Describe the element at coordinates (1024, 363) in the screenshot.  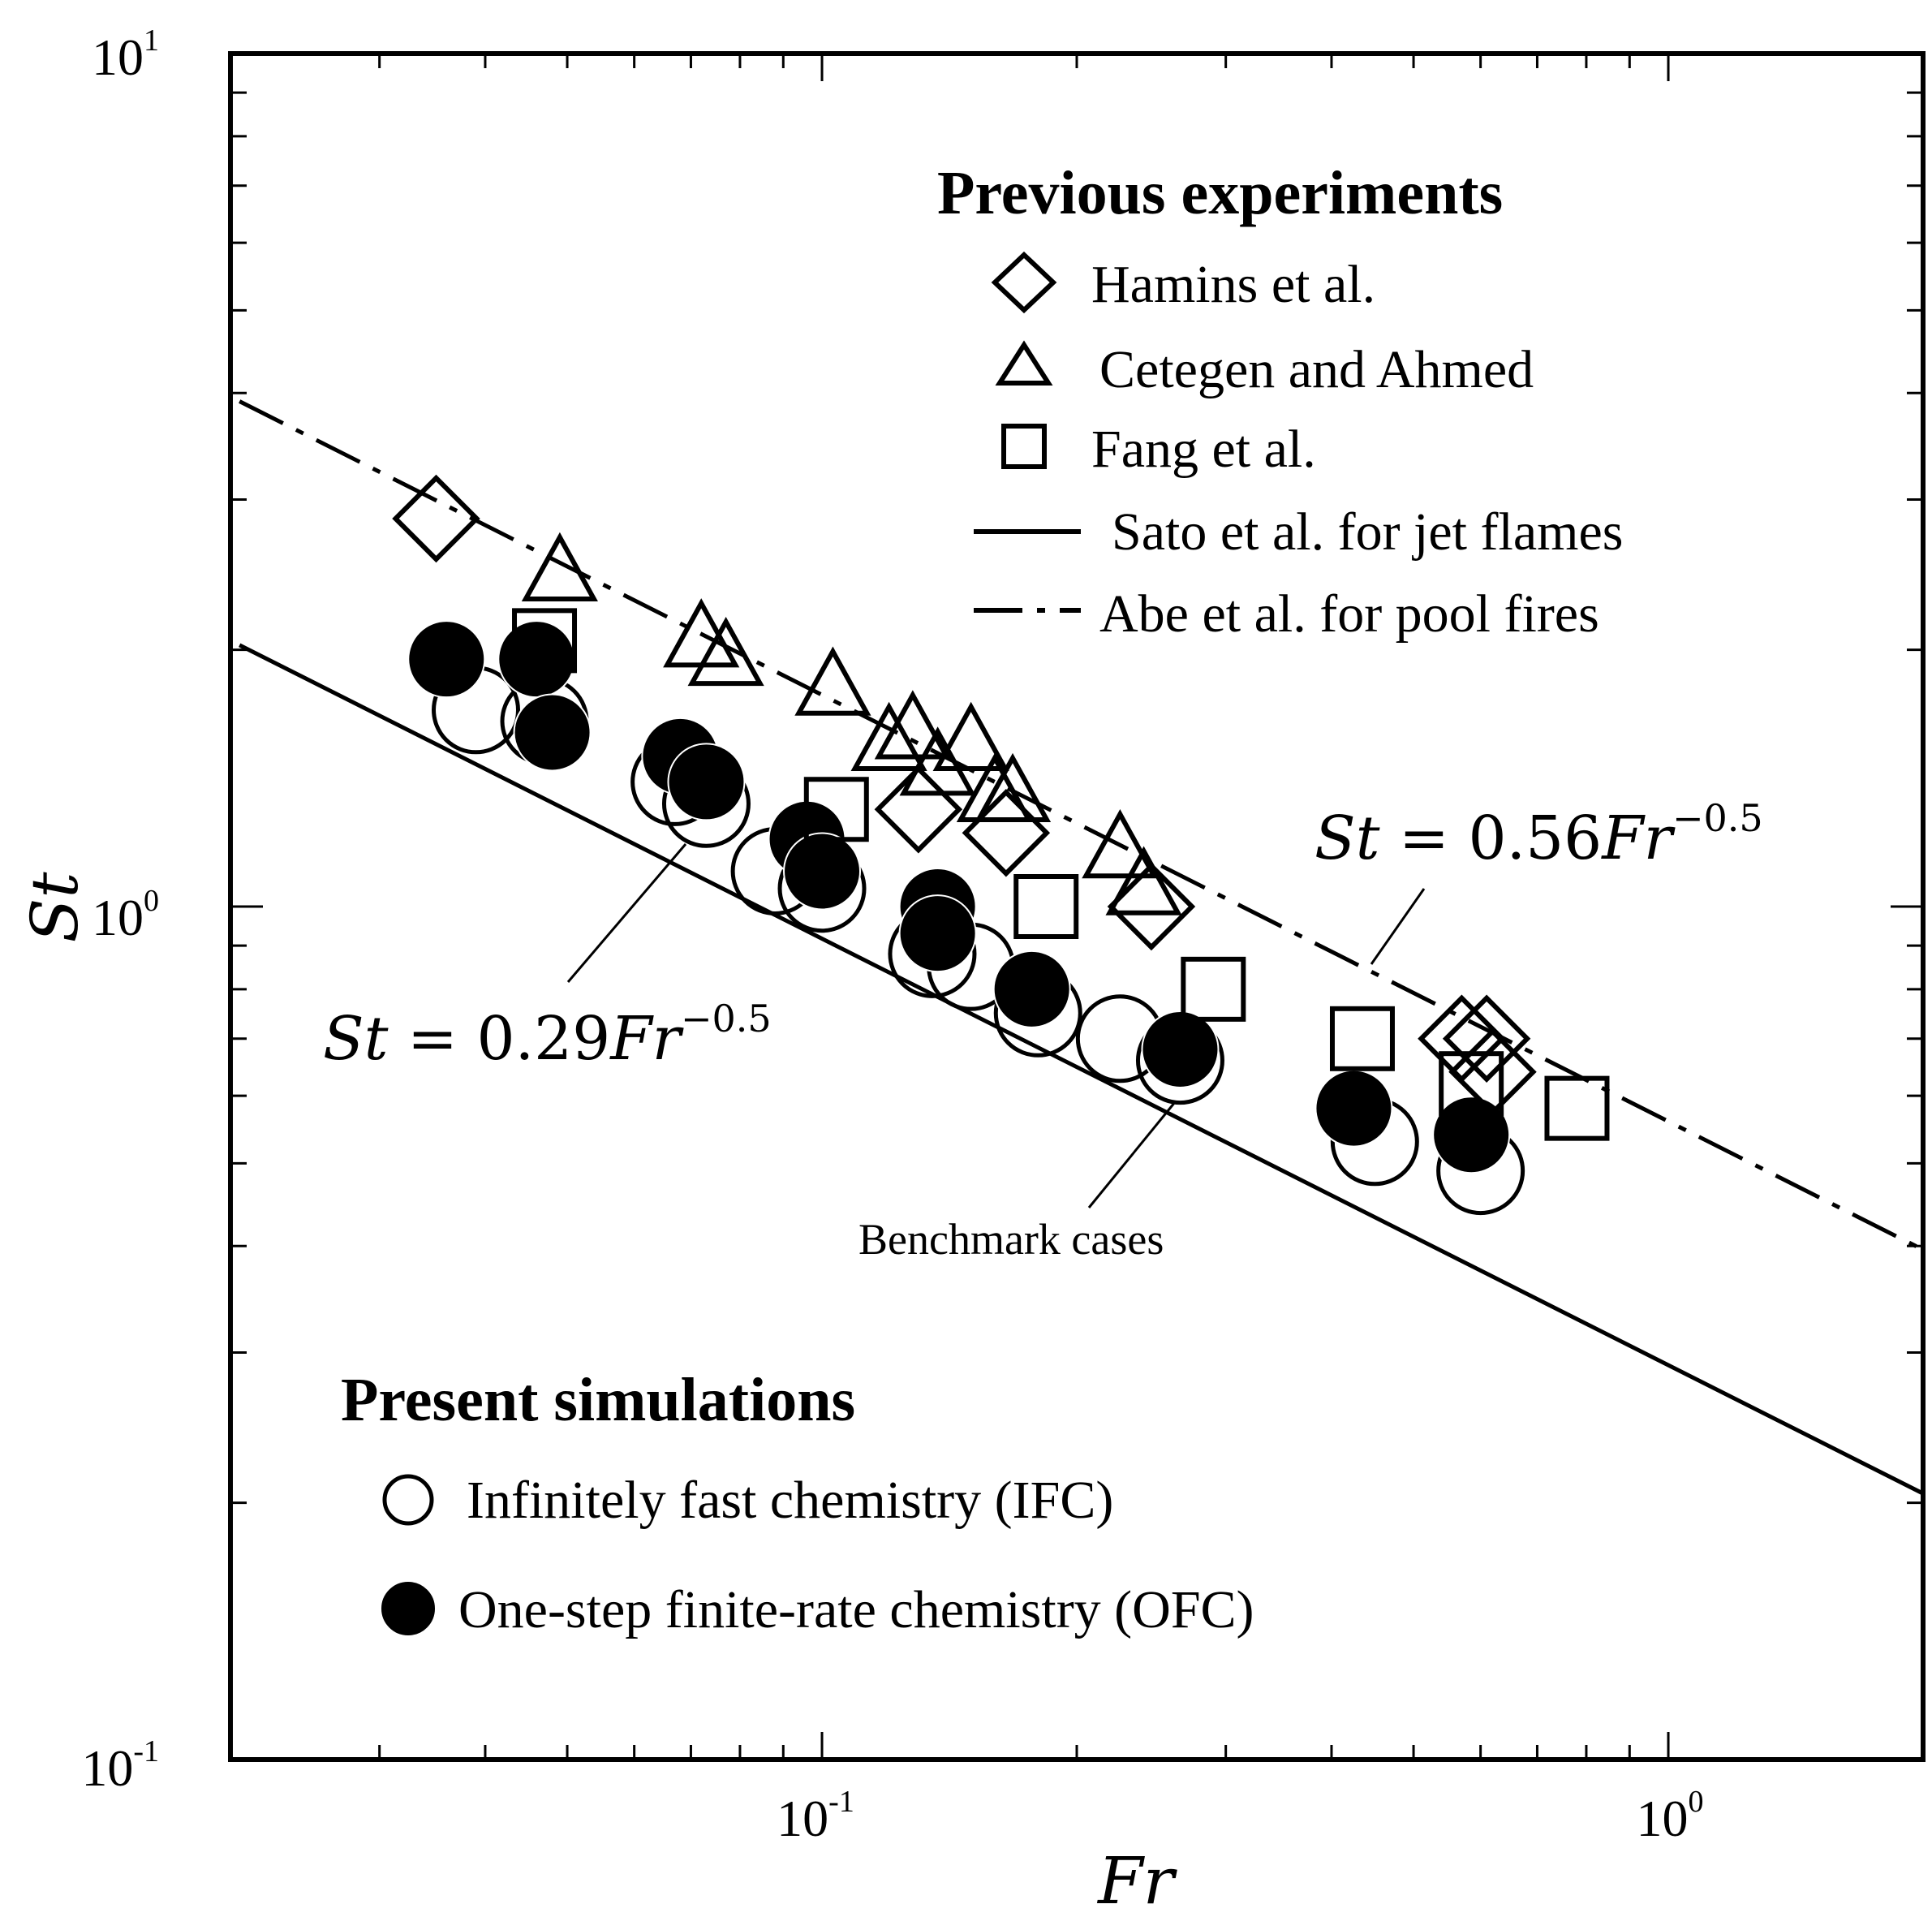
I see `legend-triangle-icon` at that location.